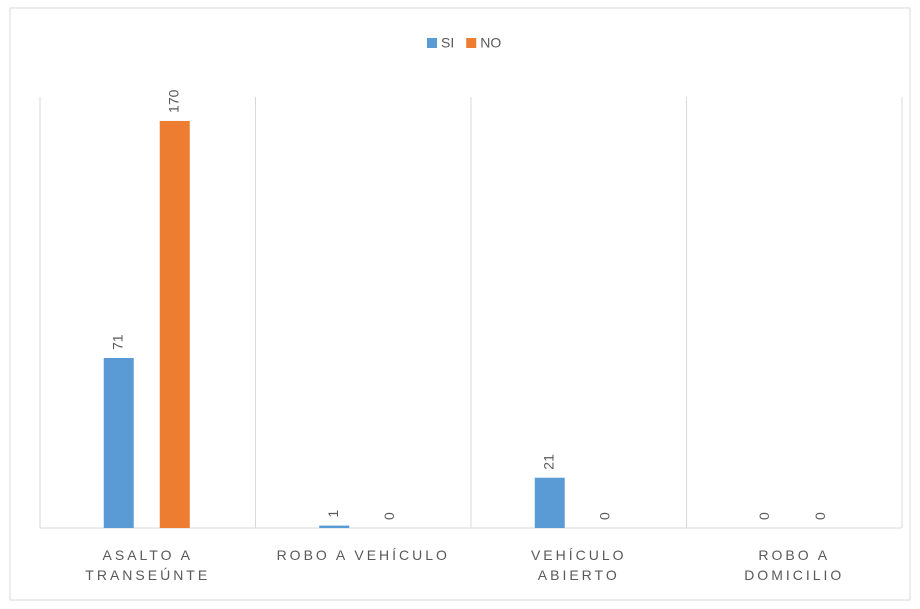 Image resolution: width=920 pixels, height=609 pixels. Describe the element at coordinates (363, 555) in the screenshot. I see `x-tick-label: ROBO A VEHÍCULO` at that location.